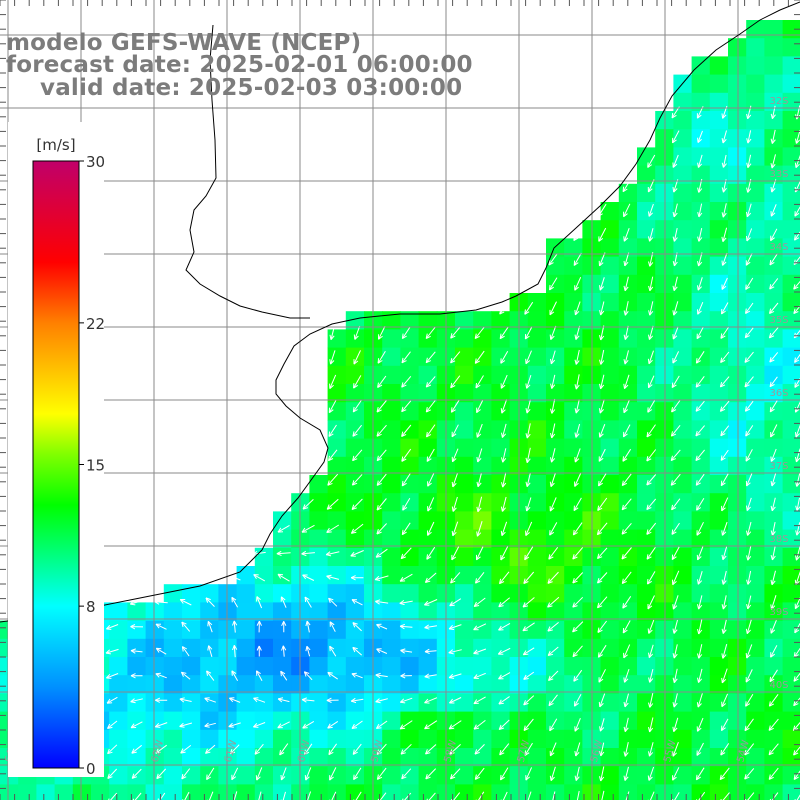 This screenshot has height=800, width=800. What do you see at coordinates (91, 769) in the screenshot?
I see `colorbar-tick-label: 0` at bounding box center [91, 769].